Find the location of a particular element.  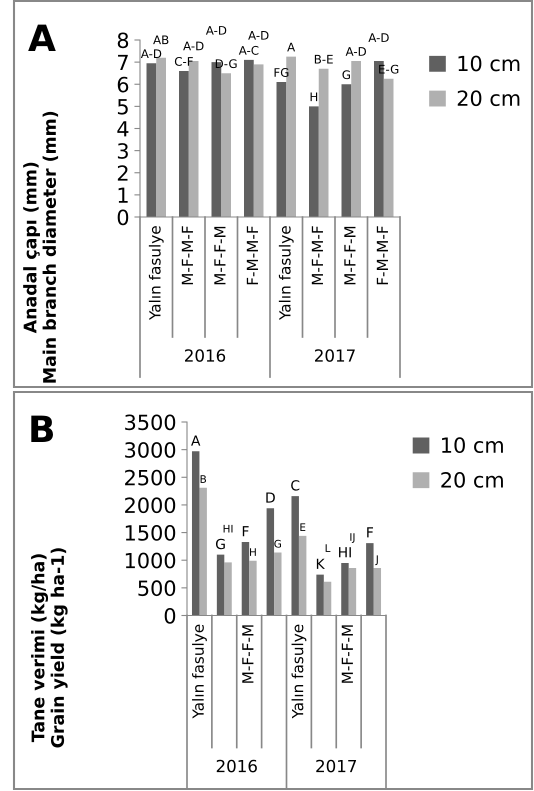

y-tick-label: 2500 is located at coordinates (150, 478).